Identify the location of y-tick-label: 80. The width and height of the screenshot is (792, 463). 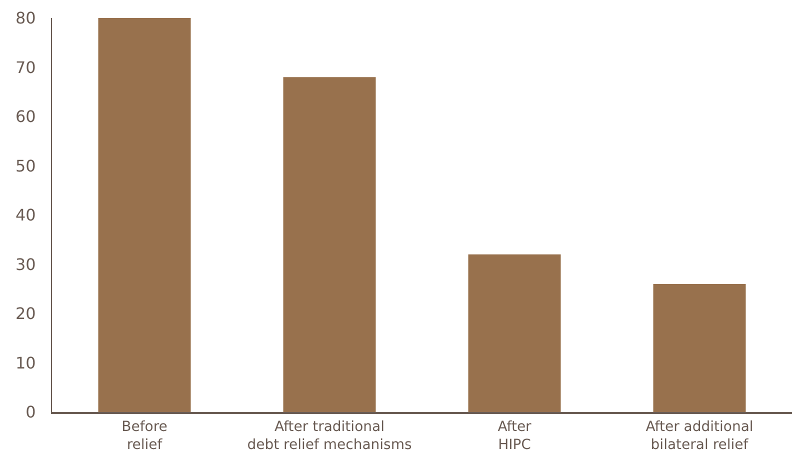
(25, 18).